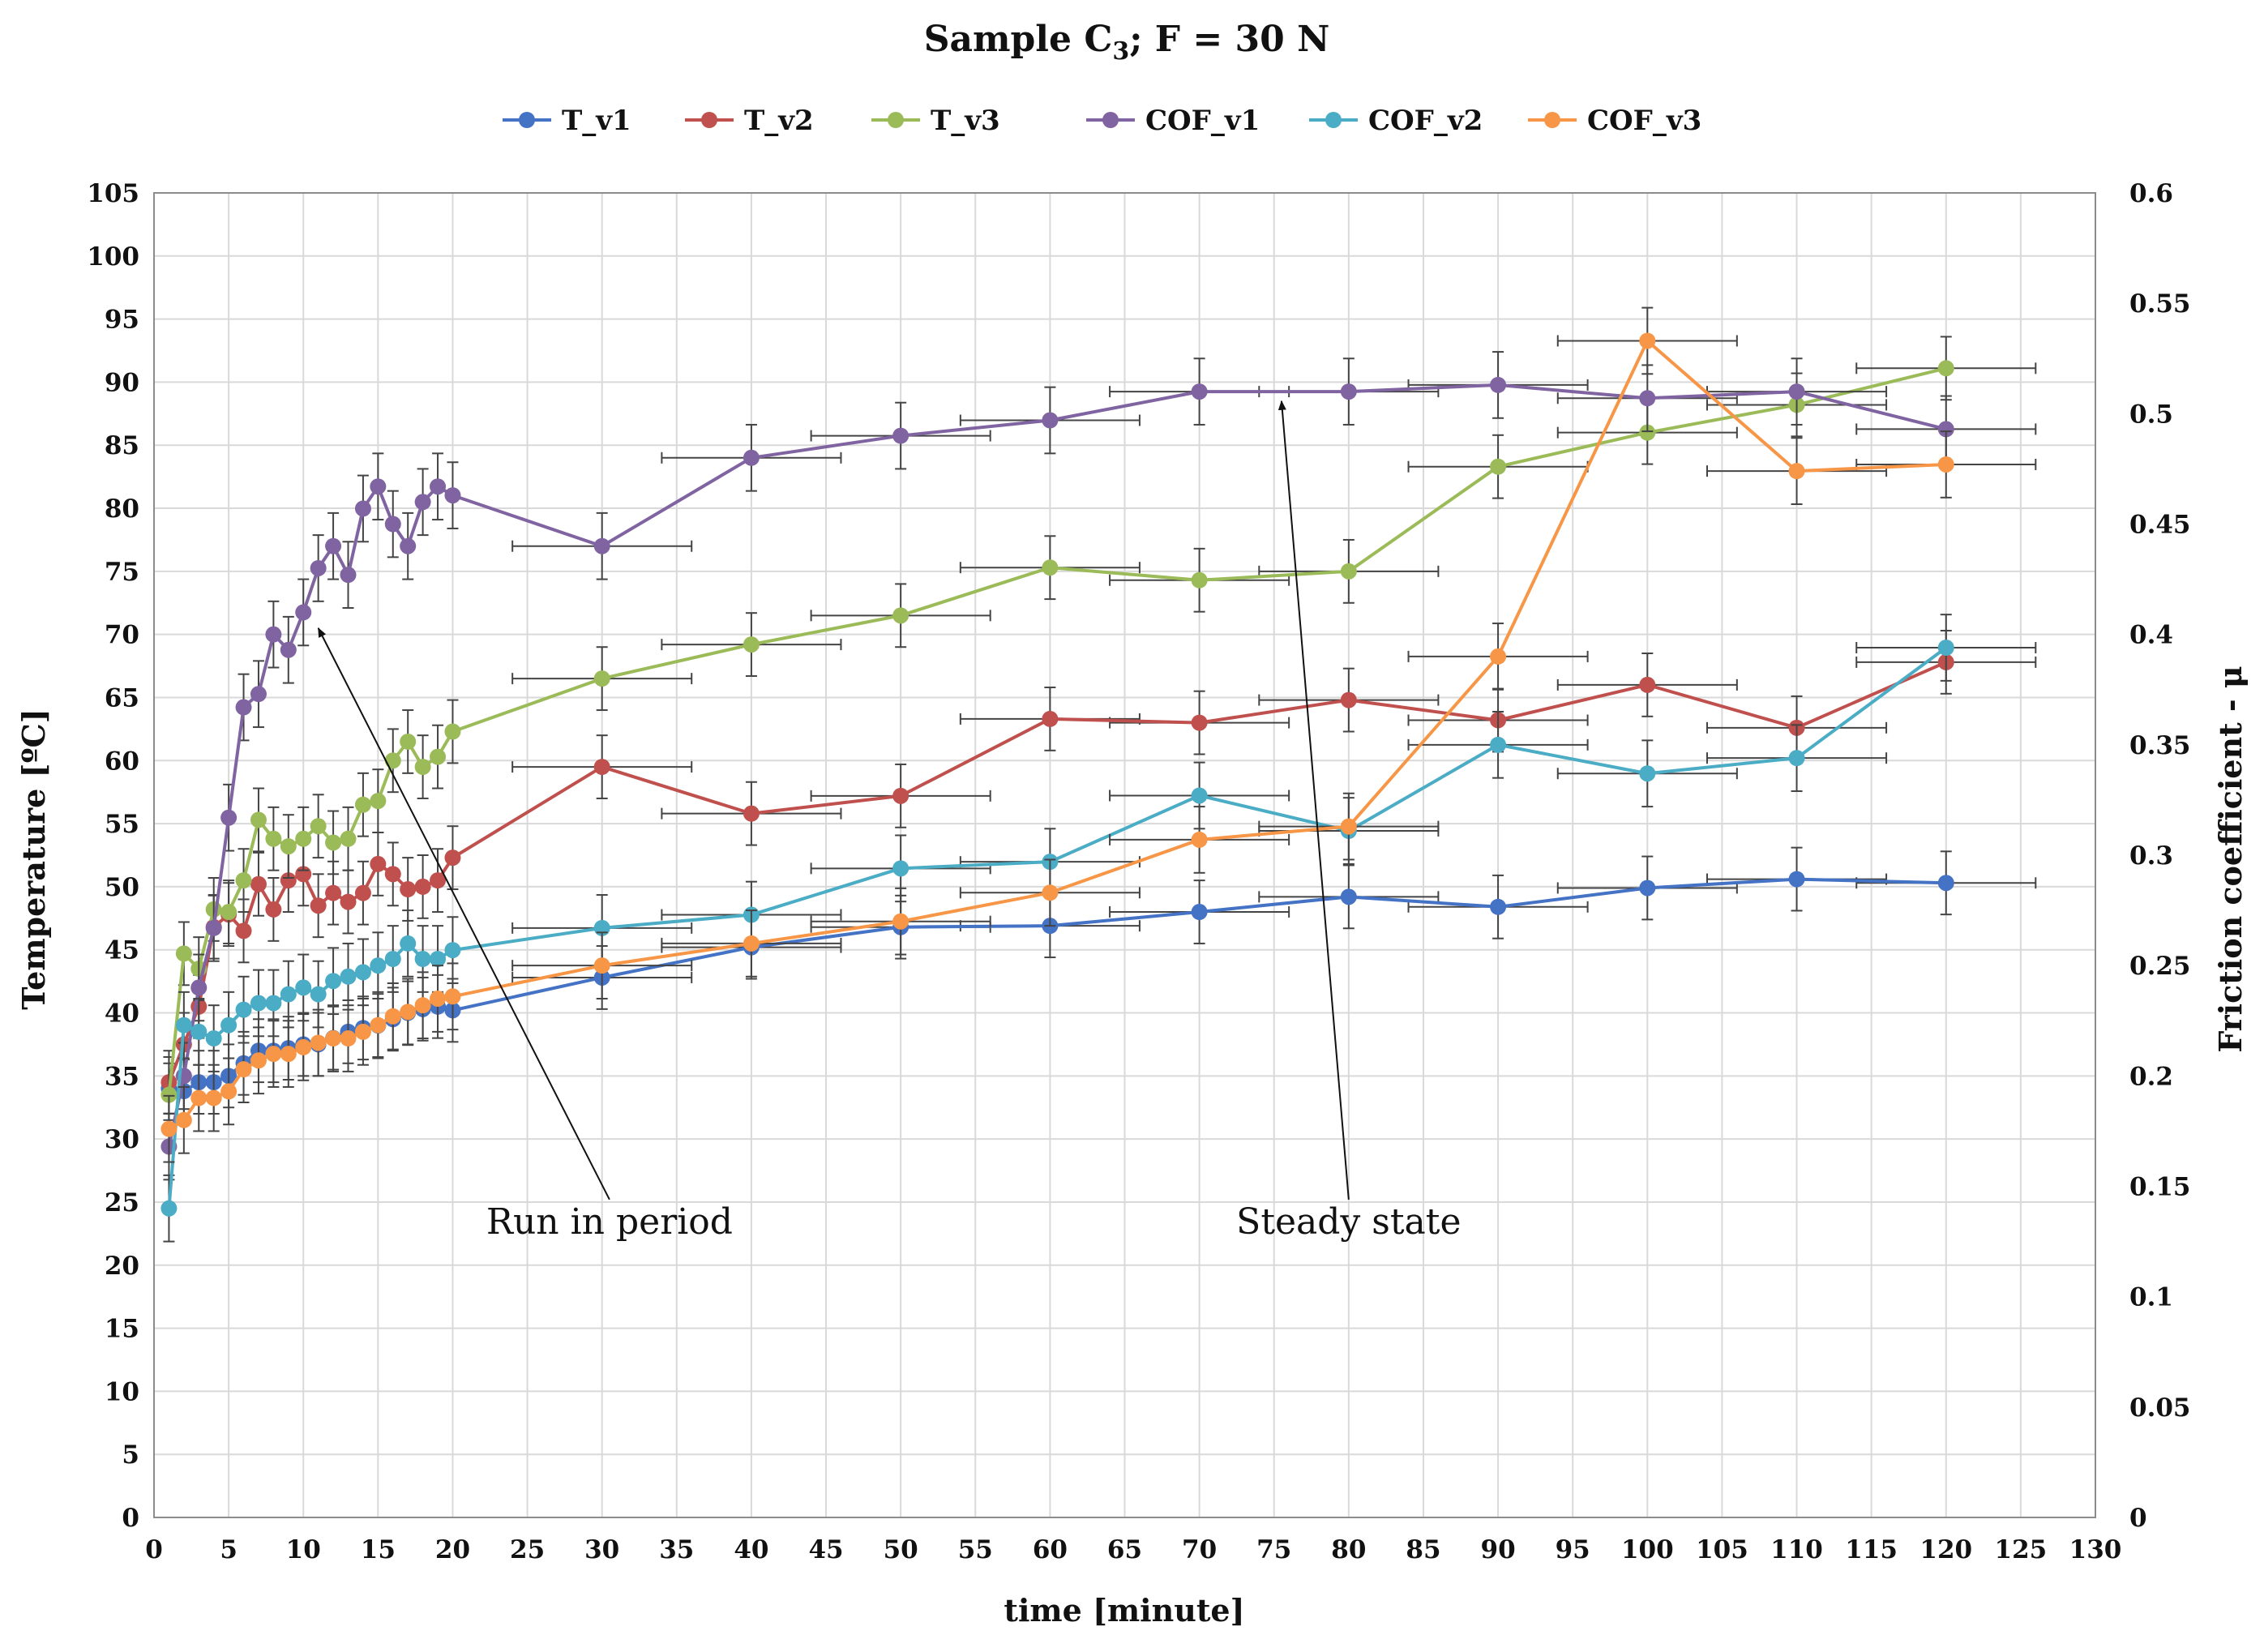  What do you see at coordinates (1058, 985) in the screenshot?
I see `series-line` at bounding box center [1058, 985].